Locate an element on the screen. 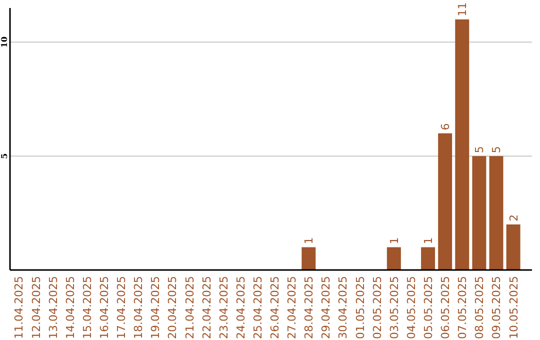  x-tick-label: 21.04.2025 is located at coordinates (189, 307).